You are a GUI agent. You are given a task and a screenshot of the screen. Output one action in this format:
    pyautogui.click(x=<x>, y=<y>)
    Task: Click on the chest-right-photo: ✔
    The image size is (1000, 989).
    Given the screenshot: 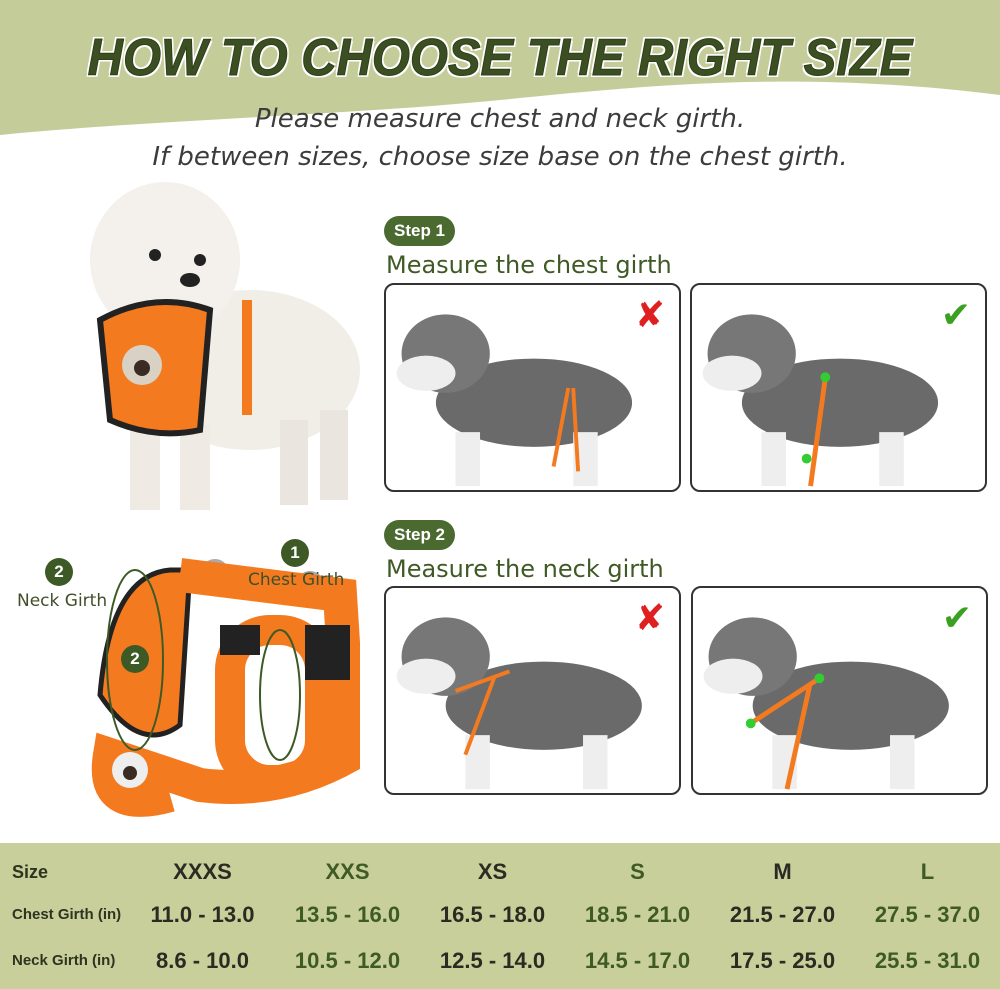 What is the action you would take?
    pyautogui.click(x=838, y=387)
    